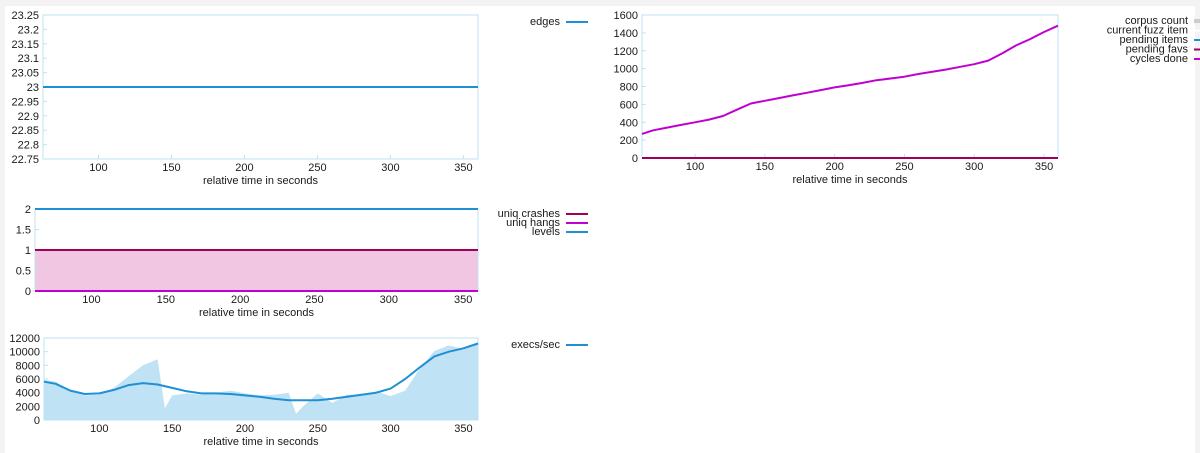 This screenshot has height=453, width=1200. I want to click on y-tick-label: 23.05, so click(25, 74).